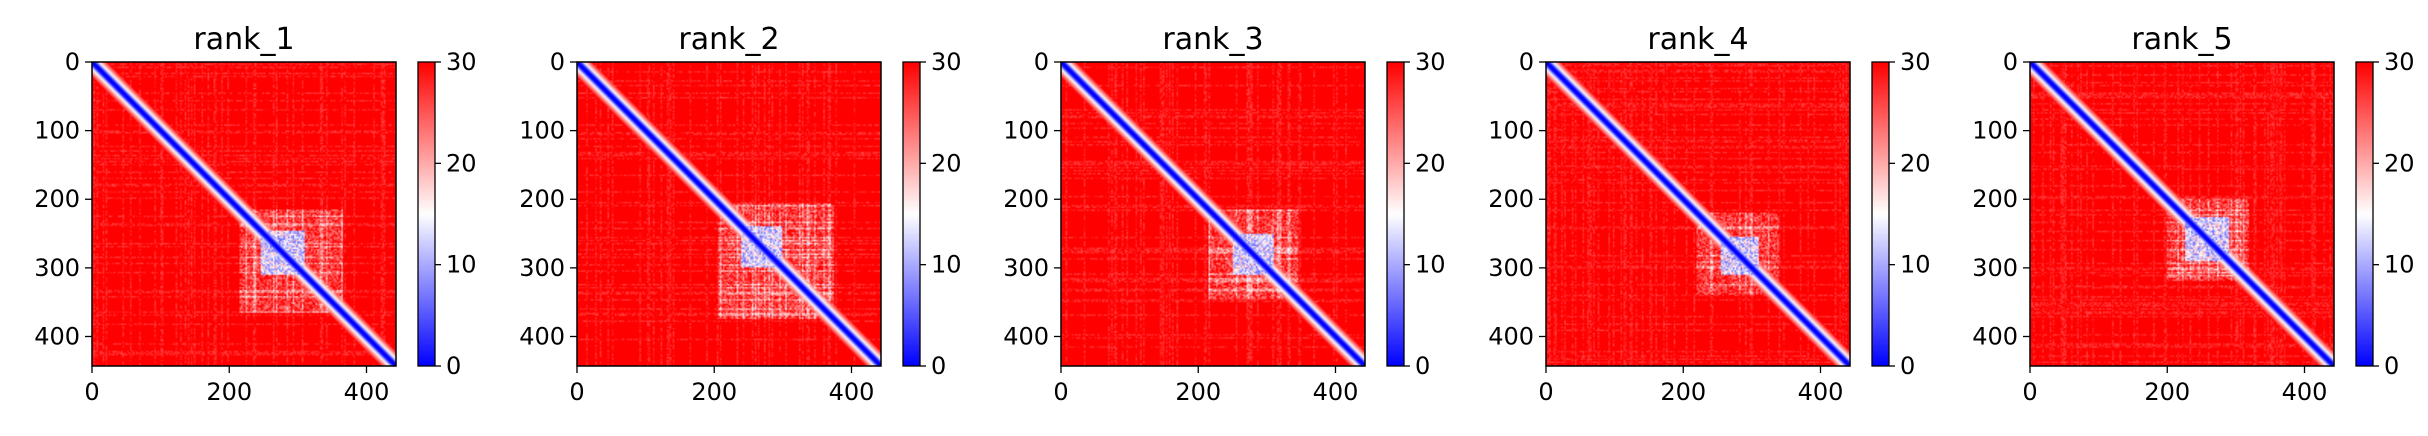 The width and height of the screenshot is (2428, 436). What do you see at coordinates (728, 39) in the screenshot?
I see `panel-title: rank_2` at bounding box center [728, 39].